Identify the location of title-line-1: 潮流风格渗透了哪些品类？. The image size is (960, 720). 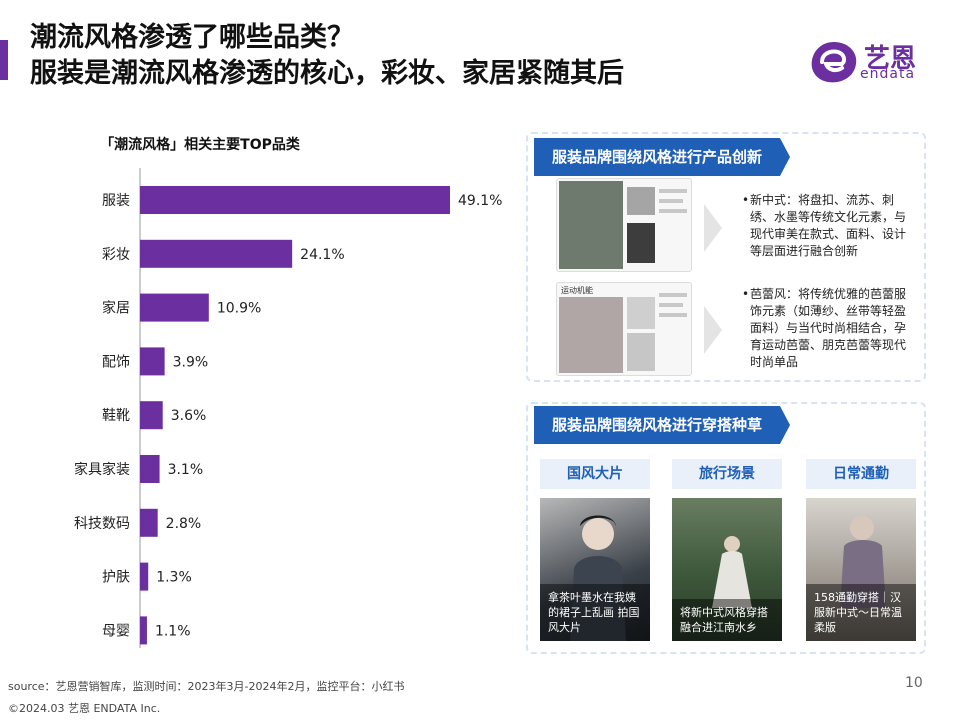
(192, 37).